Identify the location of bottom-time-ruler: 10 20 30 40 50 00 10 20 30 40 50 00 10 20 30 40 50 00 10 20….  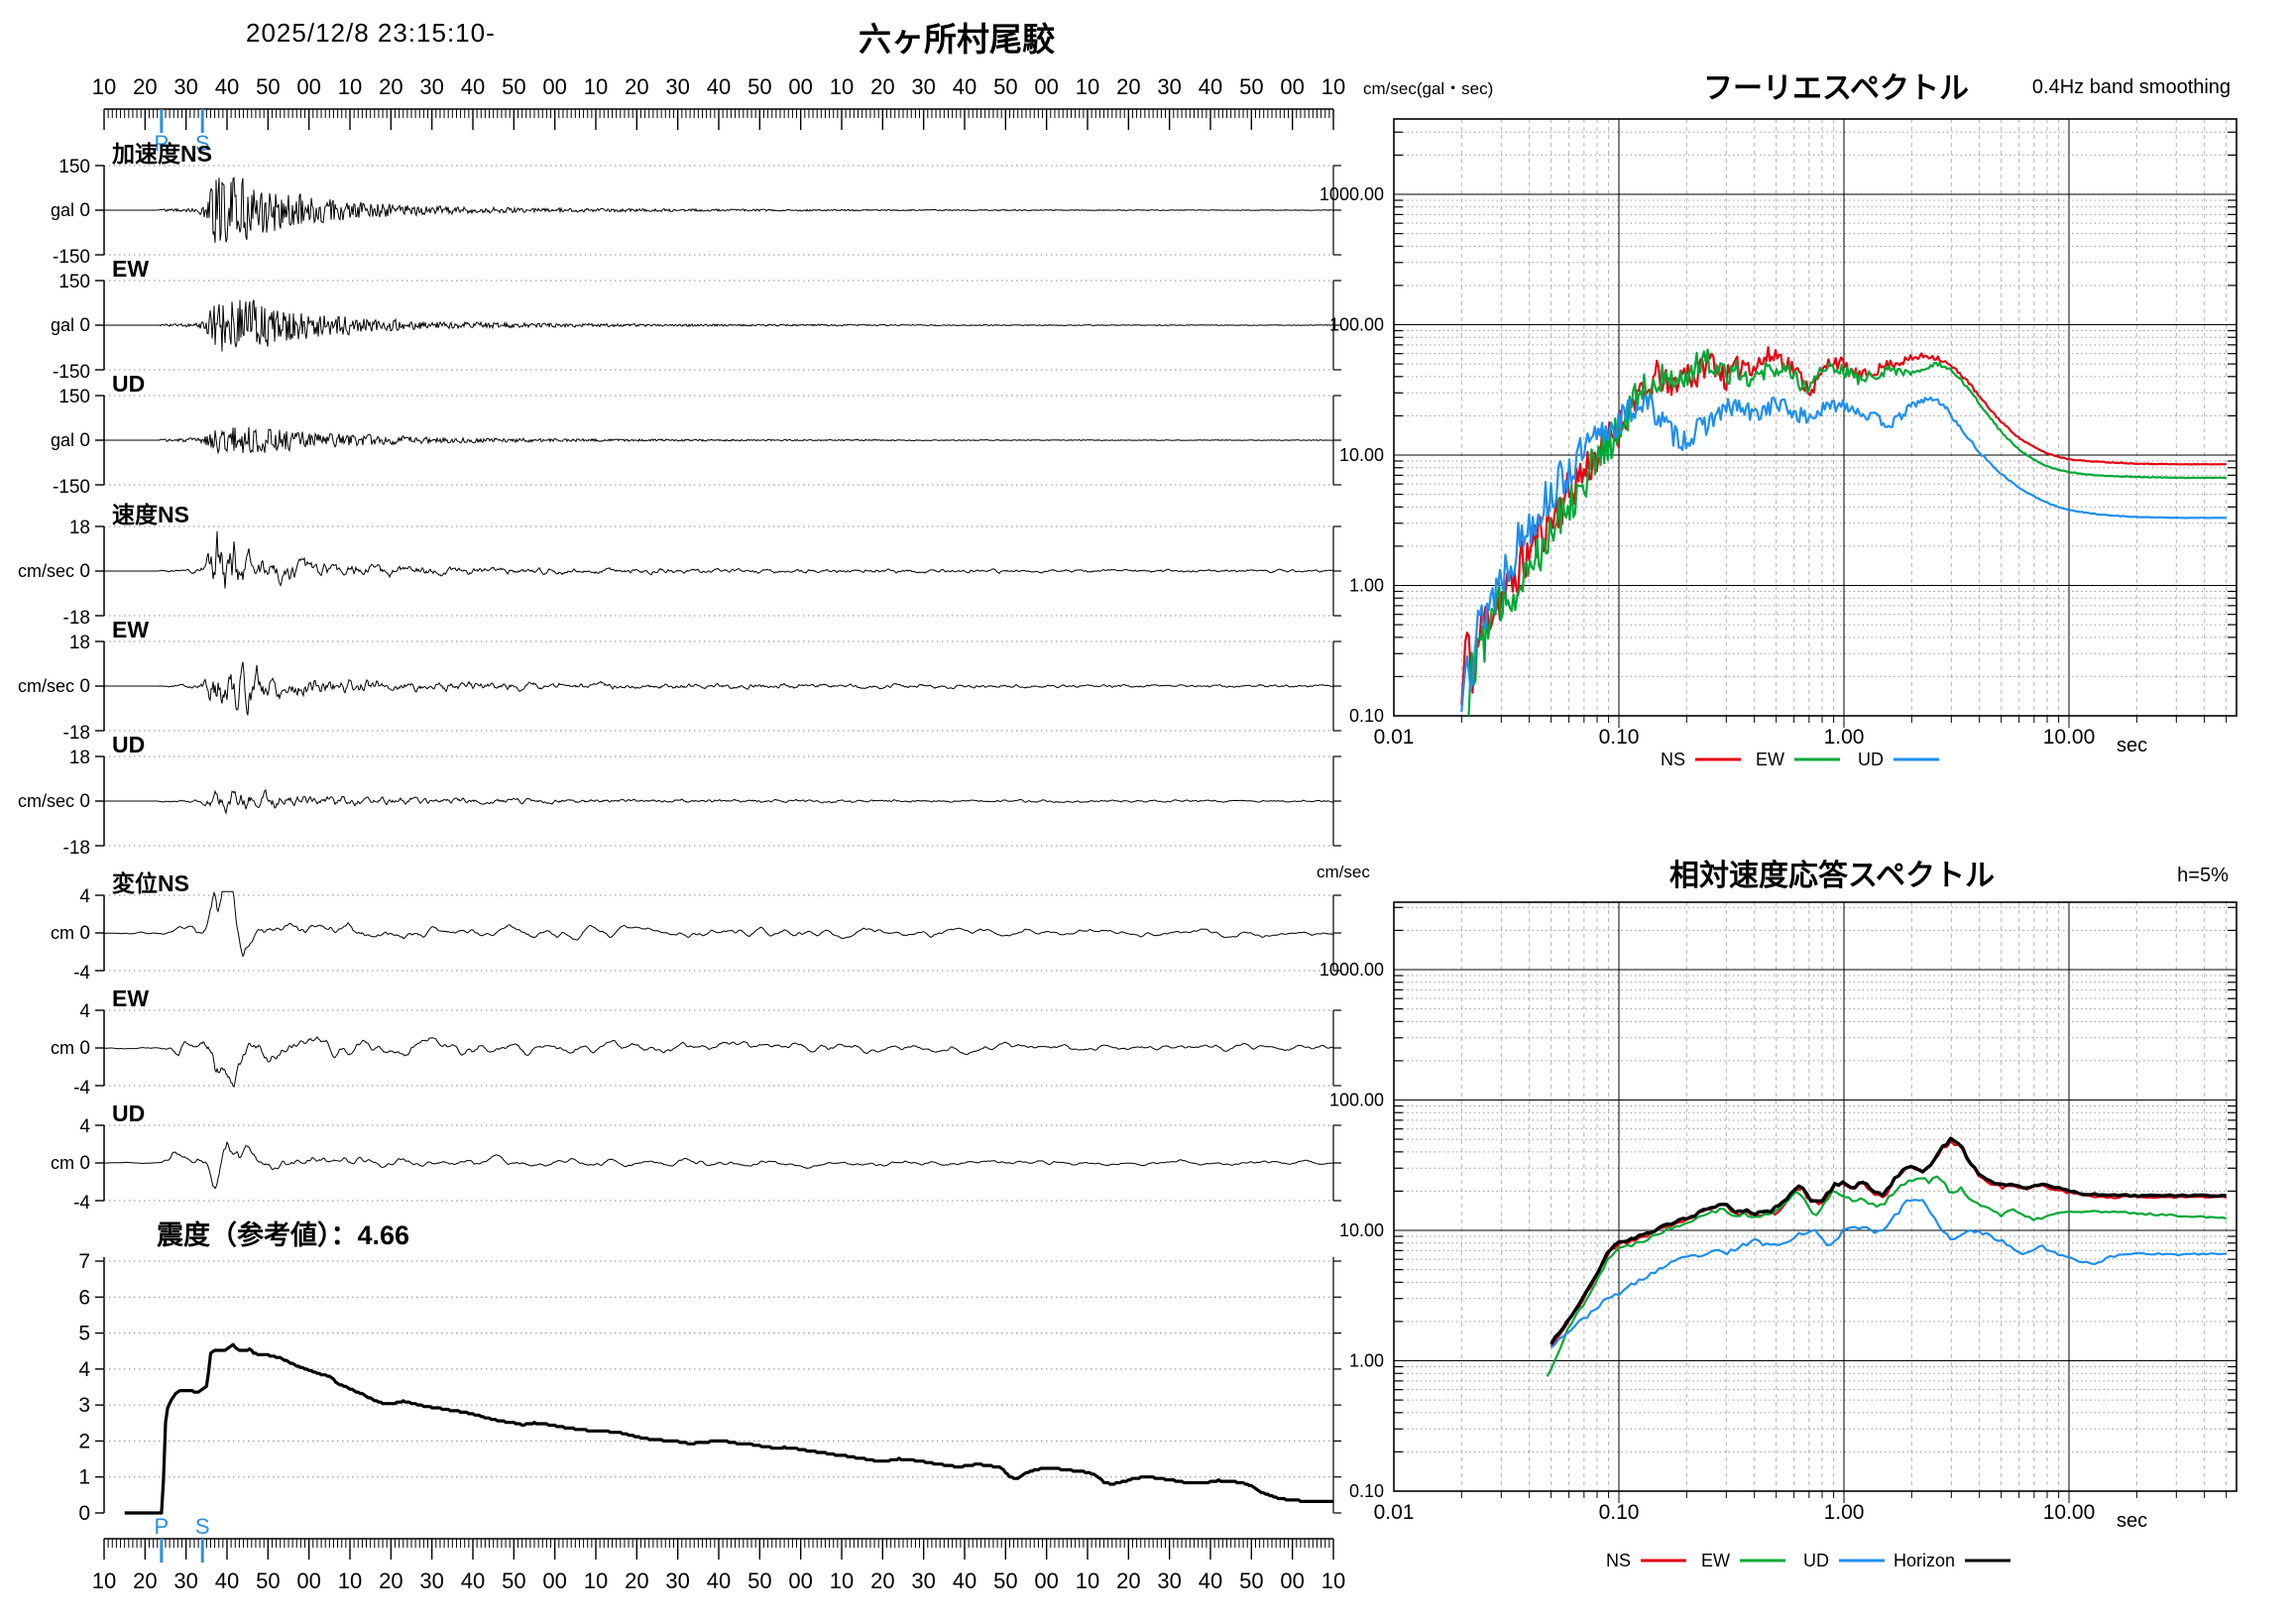
(718, 1553).